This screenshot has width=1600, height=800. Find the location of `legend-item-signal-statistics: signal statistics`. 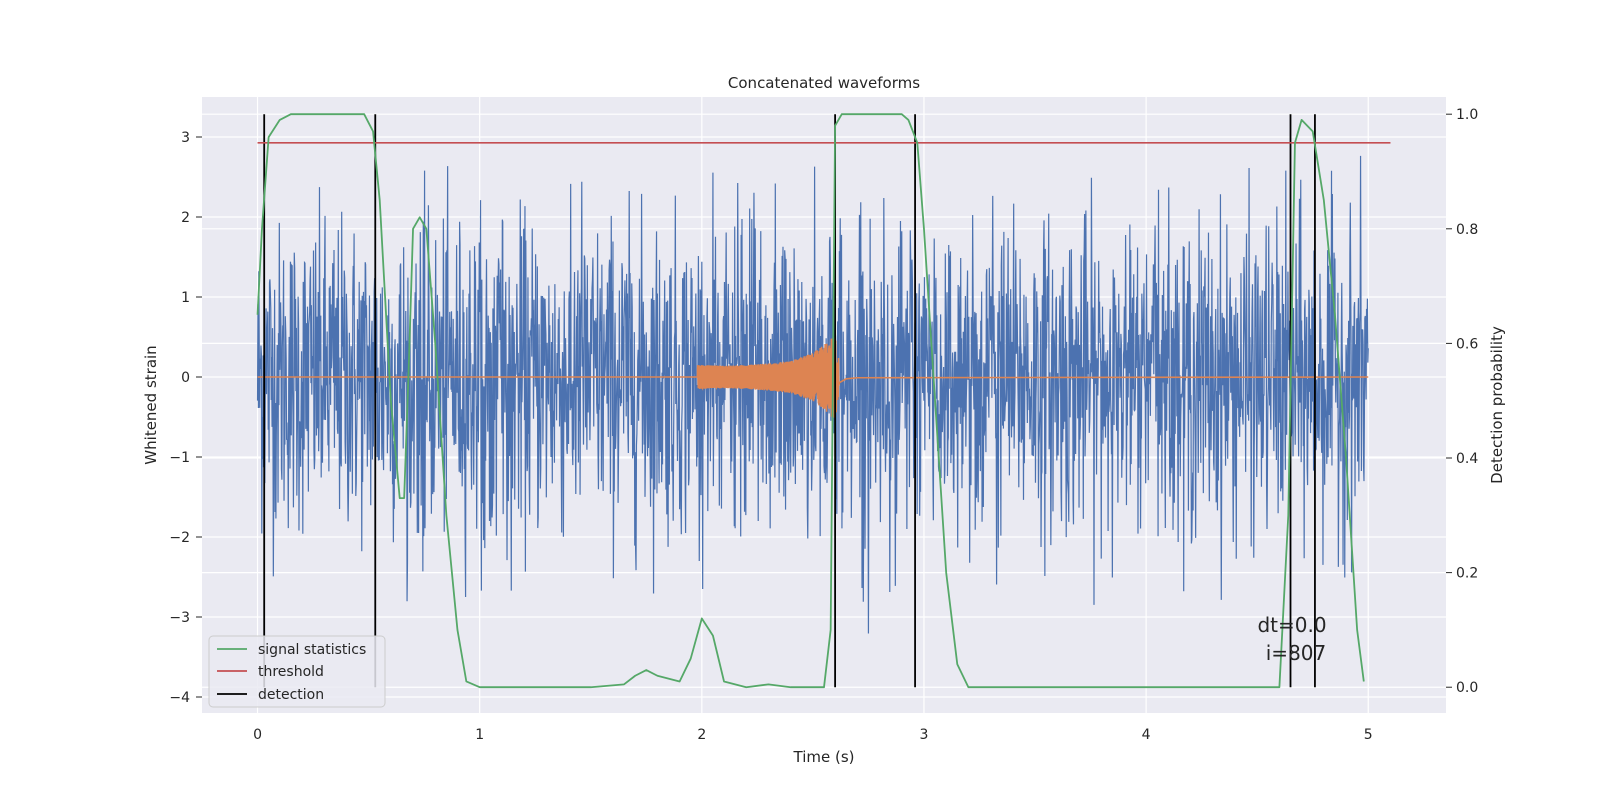

legend-item-signal-statistics: signal statistics is located at coordinates (291, 650).